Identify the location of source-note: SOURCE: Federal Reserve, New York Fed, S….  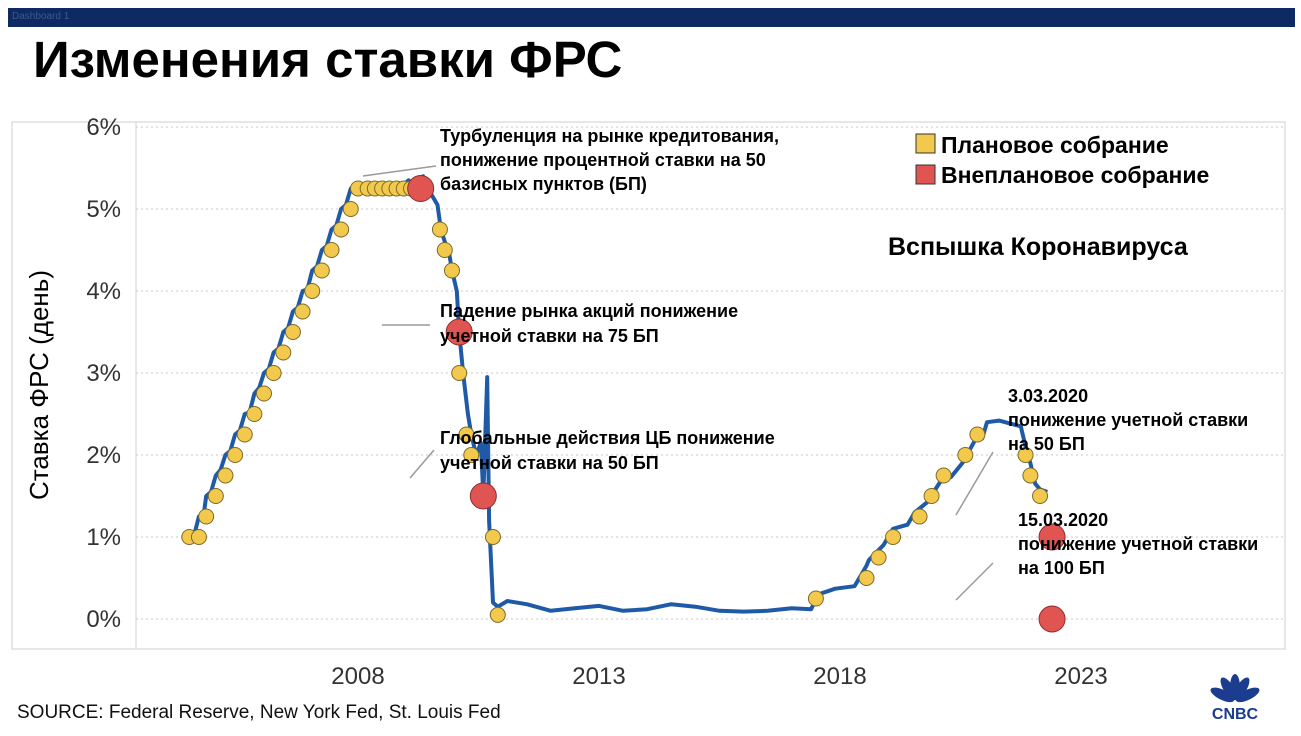
(259, 712).